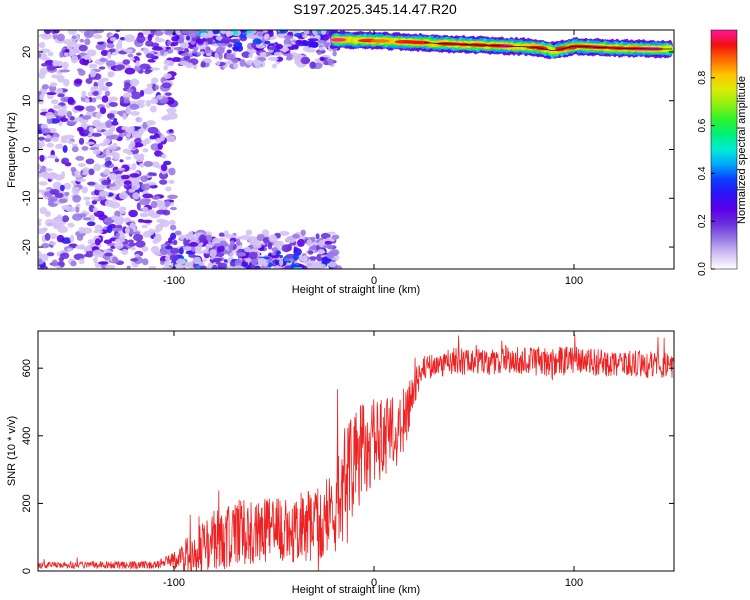 This screenshot has height=600, width=750. What do you see at coordinates (356, 290) in the screenshot?
I see `spectrogram-xlabel: Height of straight line (km)` at bounding box center [356, 290].